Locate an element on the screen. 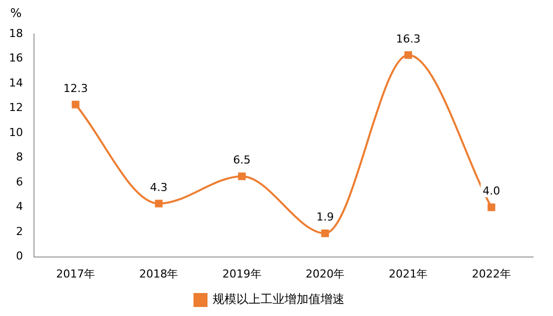 The height and width of the screenshot is (316, 553). x-tick-label: 2021年 is located at coordinates (408, 273).